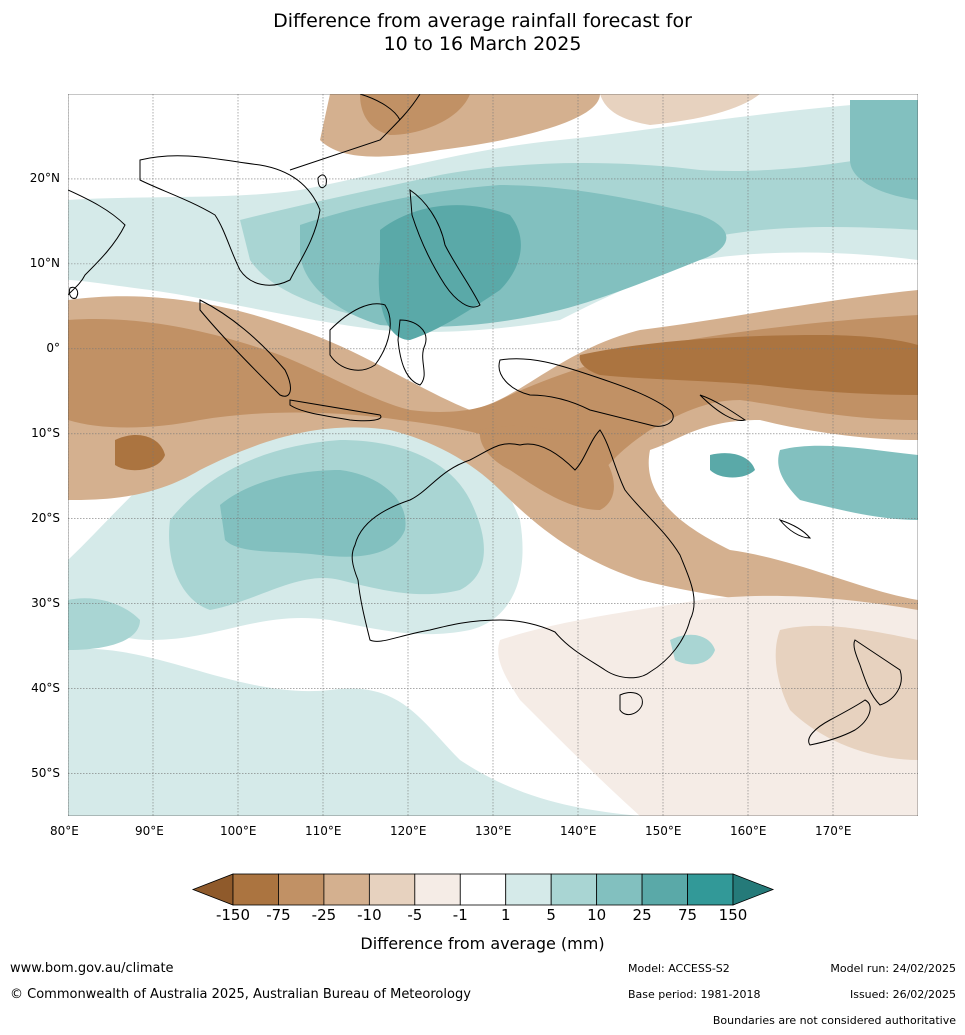 The width and height of the screenshot is (965, 1035). Describe the element at coordinates (322, 181) in the screenshot. I see `taiwan-outline` at that location.